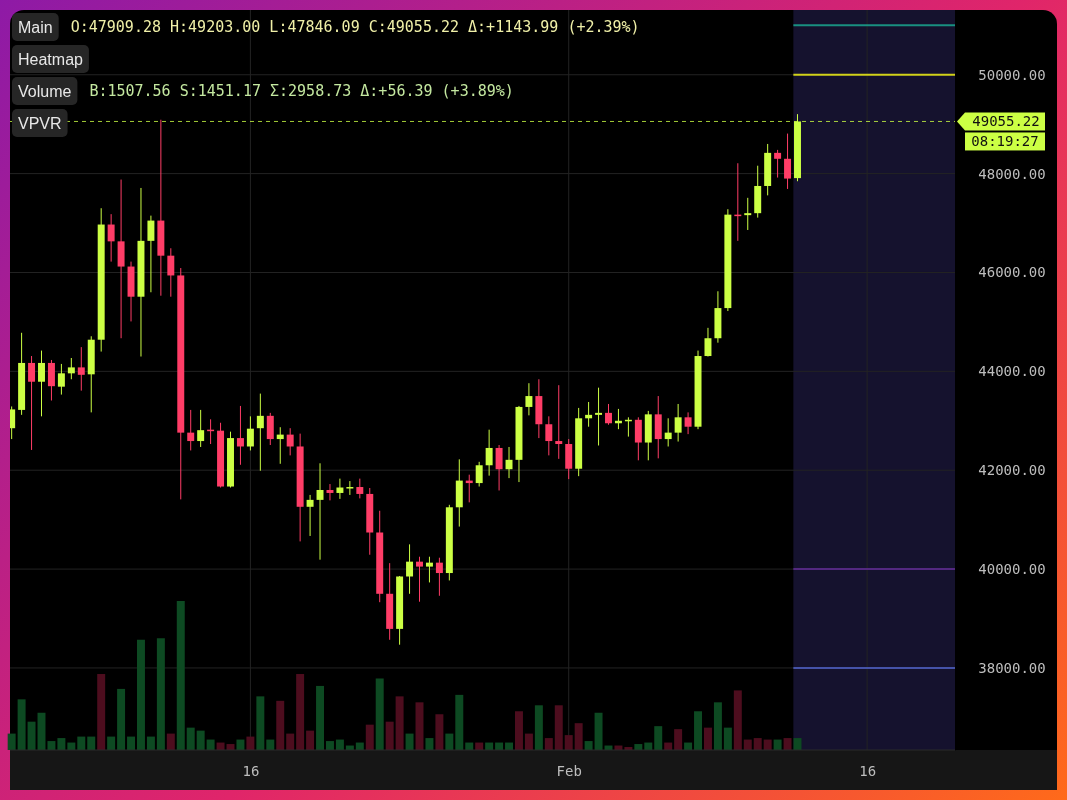 The image size is (1067, 800). I want to click on y-tick-label: 44000.00, so click(1012, 371).